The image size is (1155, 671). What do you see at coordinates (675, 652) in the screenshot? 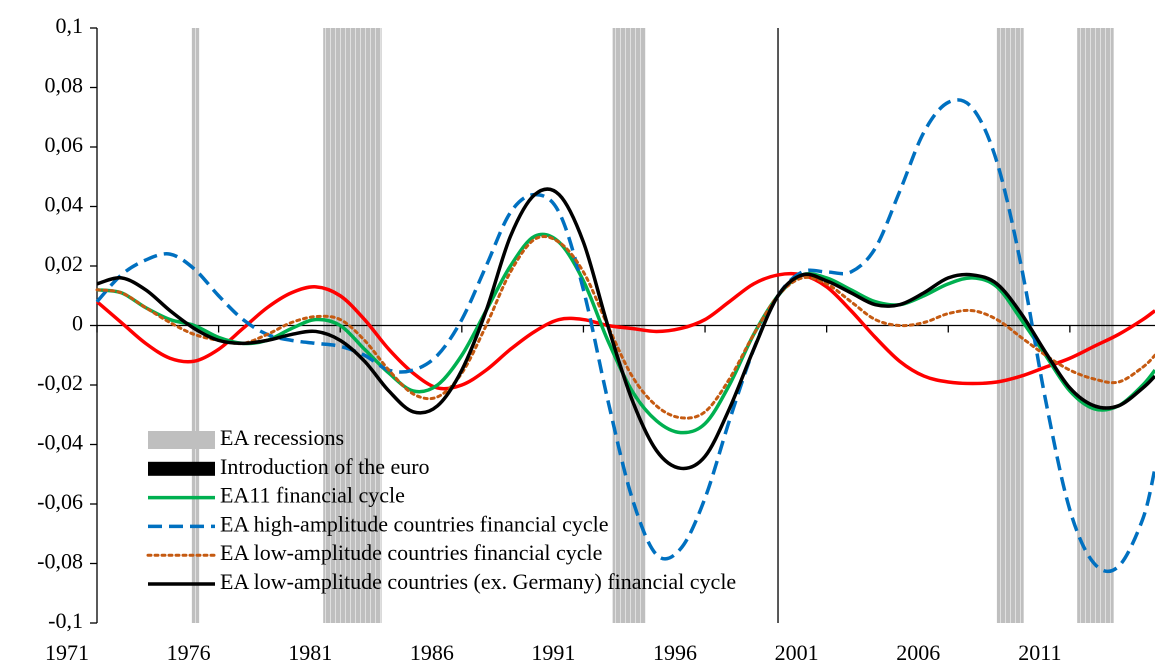
I see `x-tick-label: 1996` at bounding box center [675, 652].